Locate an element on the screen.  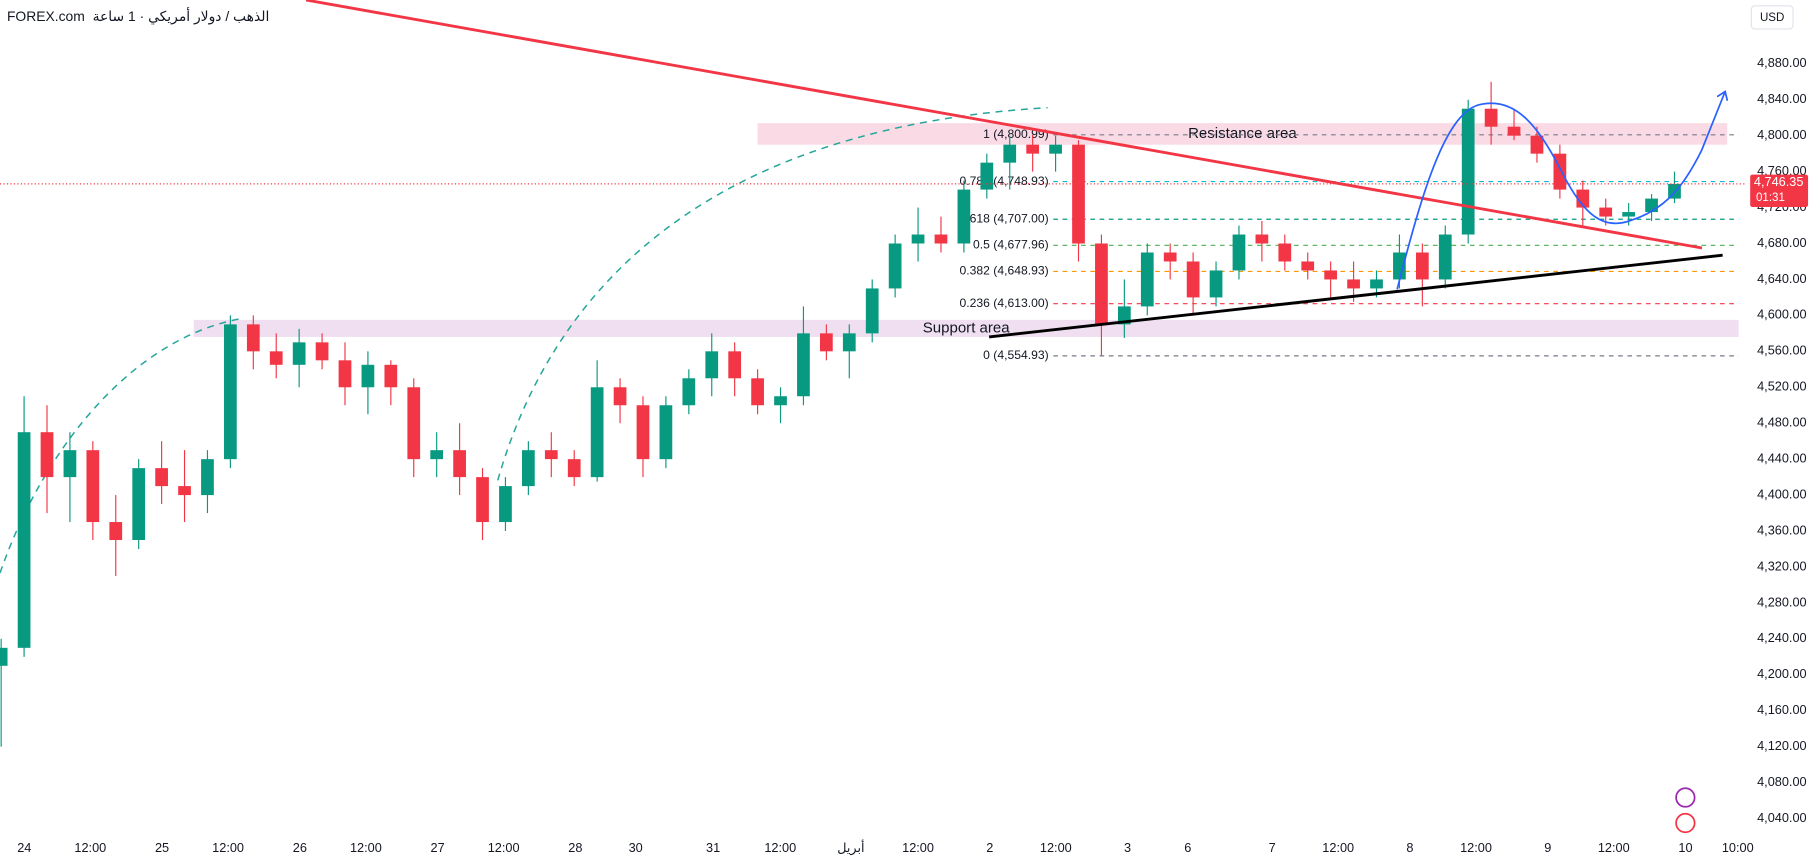
fib-label: 0.618 (4,707.00) is located at coordinates (1004, 218).